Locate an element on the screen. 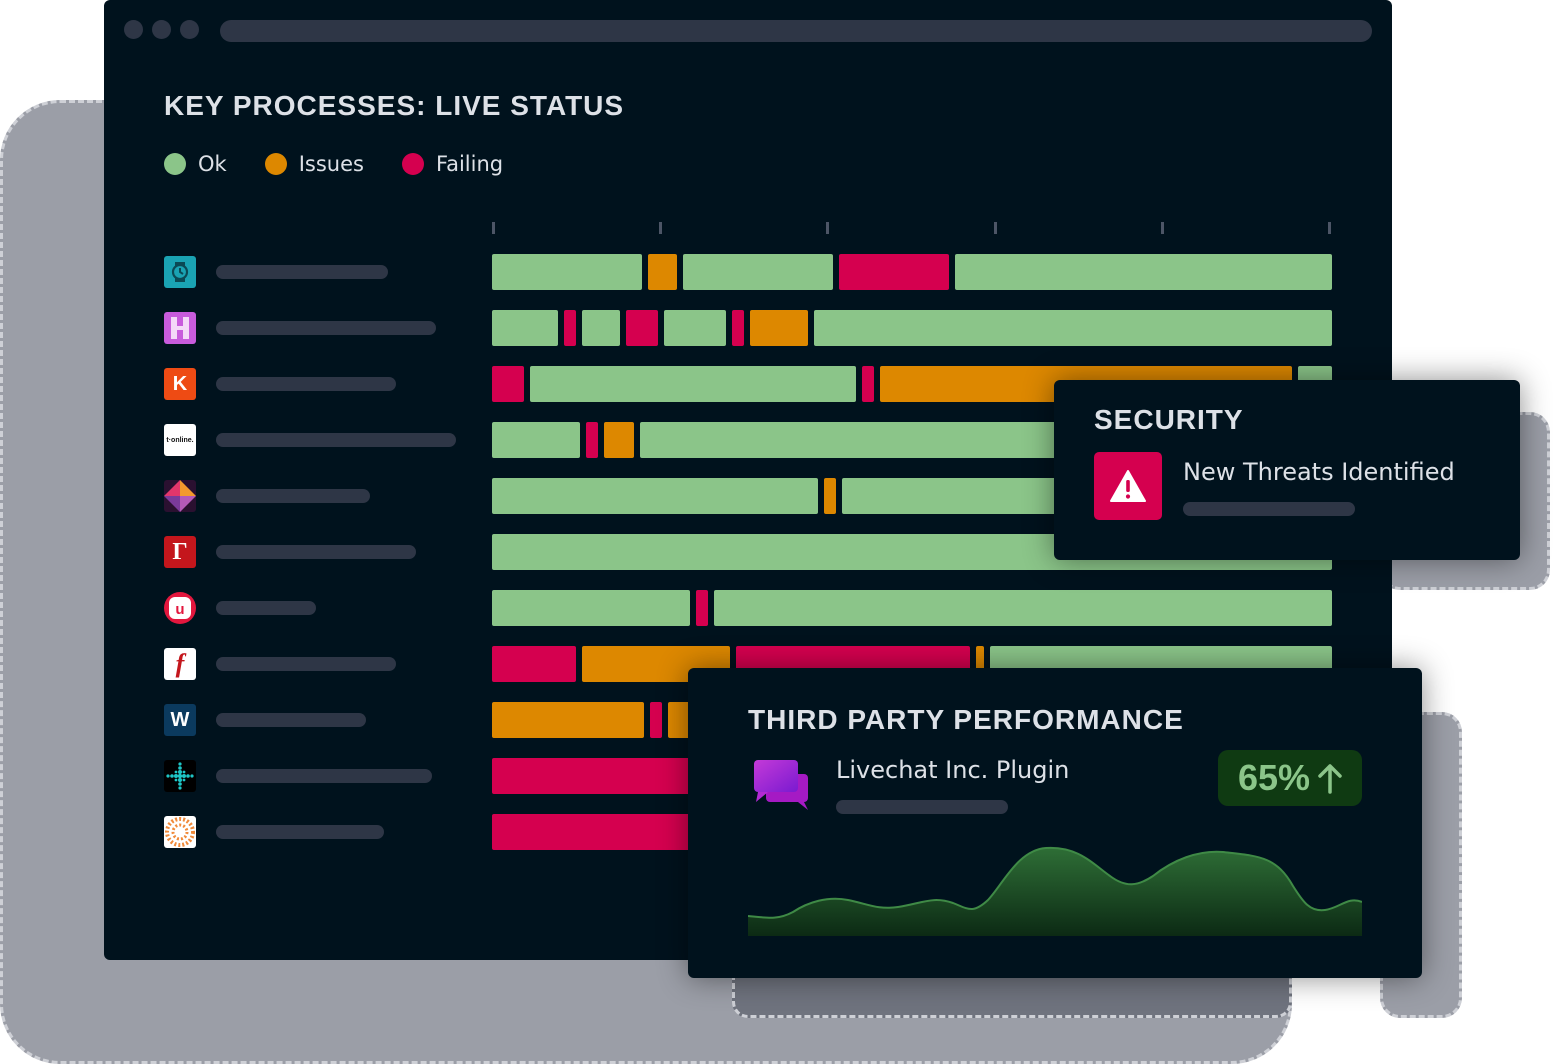 This screenshot has height=1064, width=1556. warning-icon is located at coordinates (1128, 486).